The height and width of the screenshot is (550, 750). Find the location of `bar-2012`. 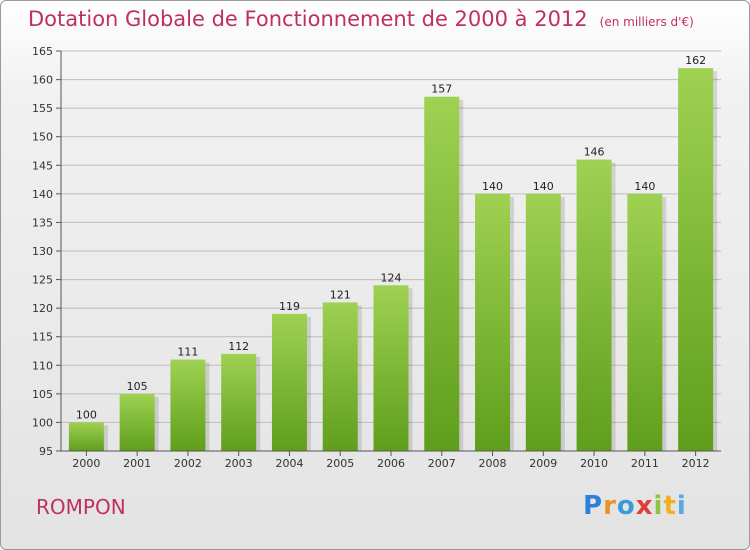

bar-2012 is located at coordinates (696, 260).